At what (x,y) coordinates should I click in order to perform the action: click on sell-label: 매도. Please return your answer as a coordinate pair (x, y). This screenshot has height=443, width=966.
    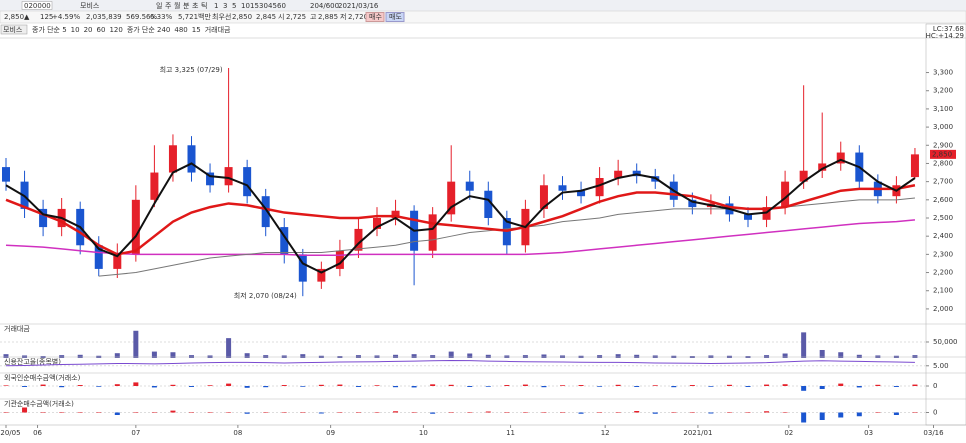
    Looking at the image, I should click on (395, 17).